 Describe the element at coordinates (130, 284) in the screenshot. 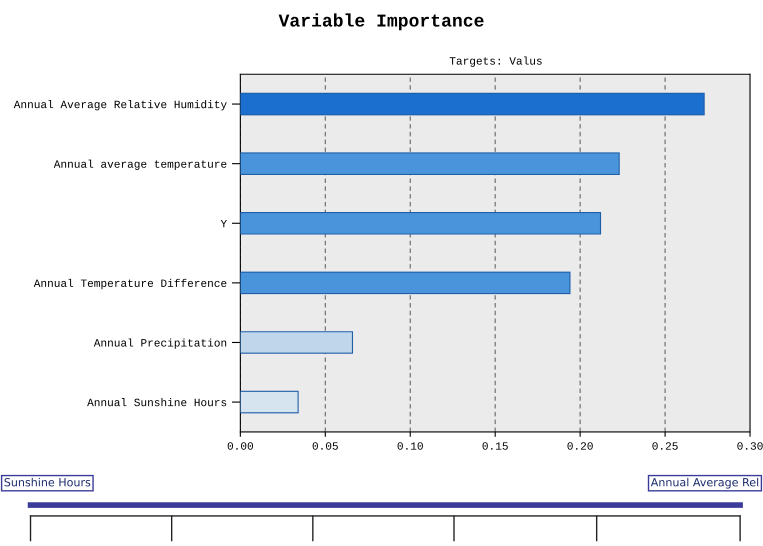

I see `y-tick-label: Annual Temperature Difference` at that location.